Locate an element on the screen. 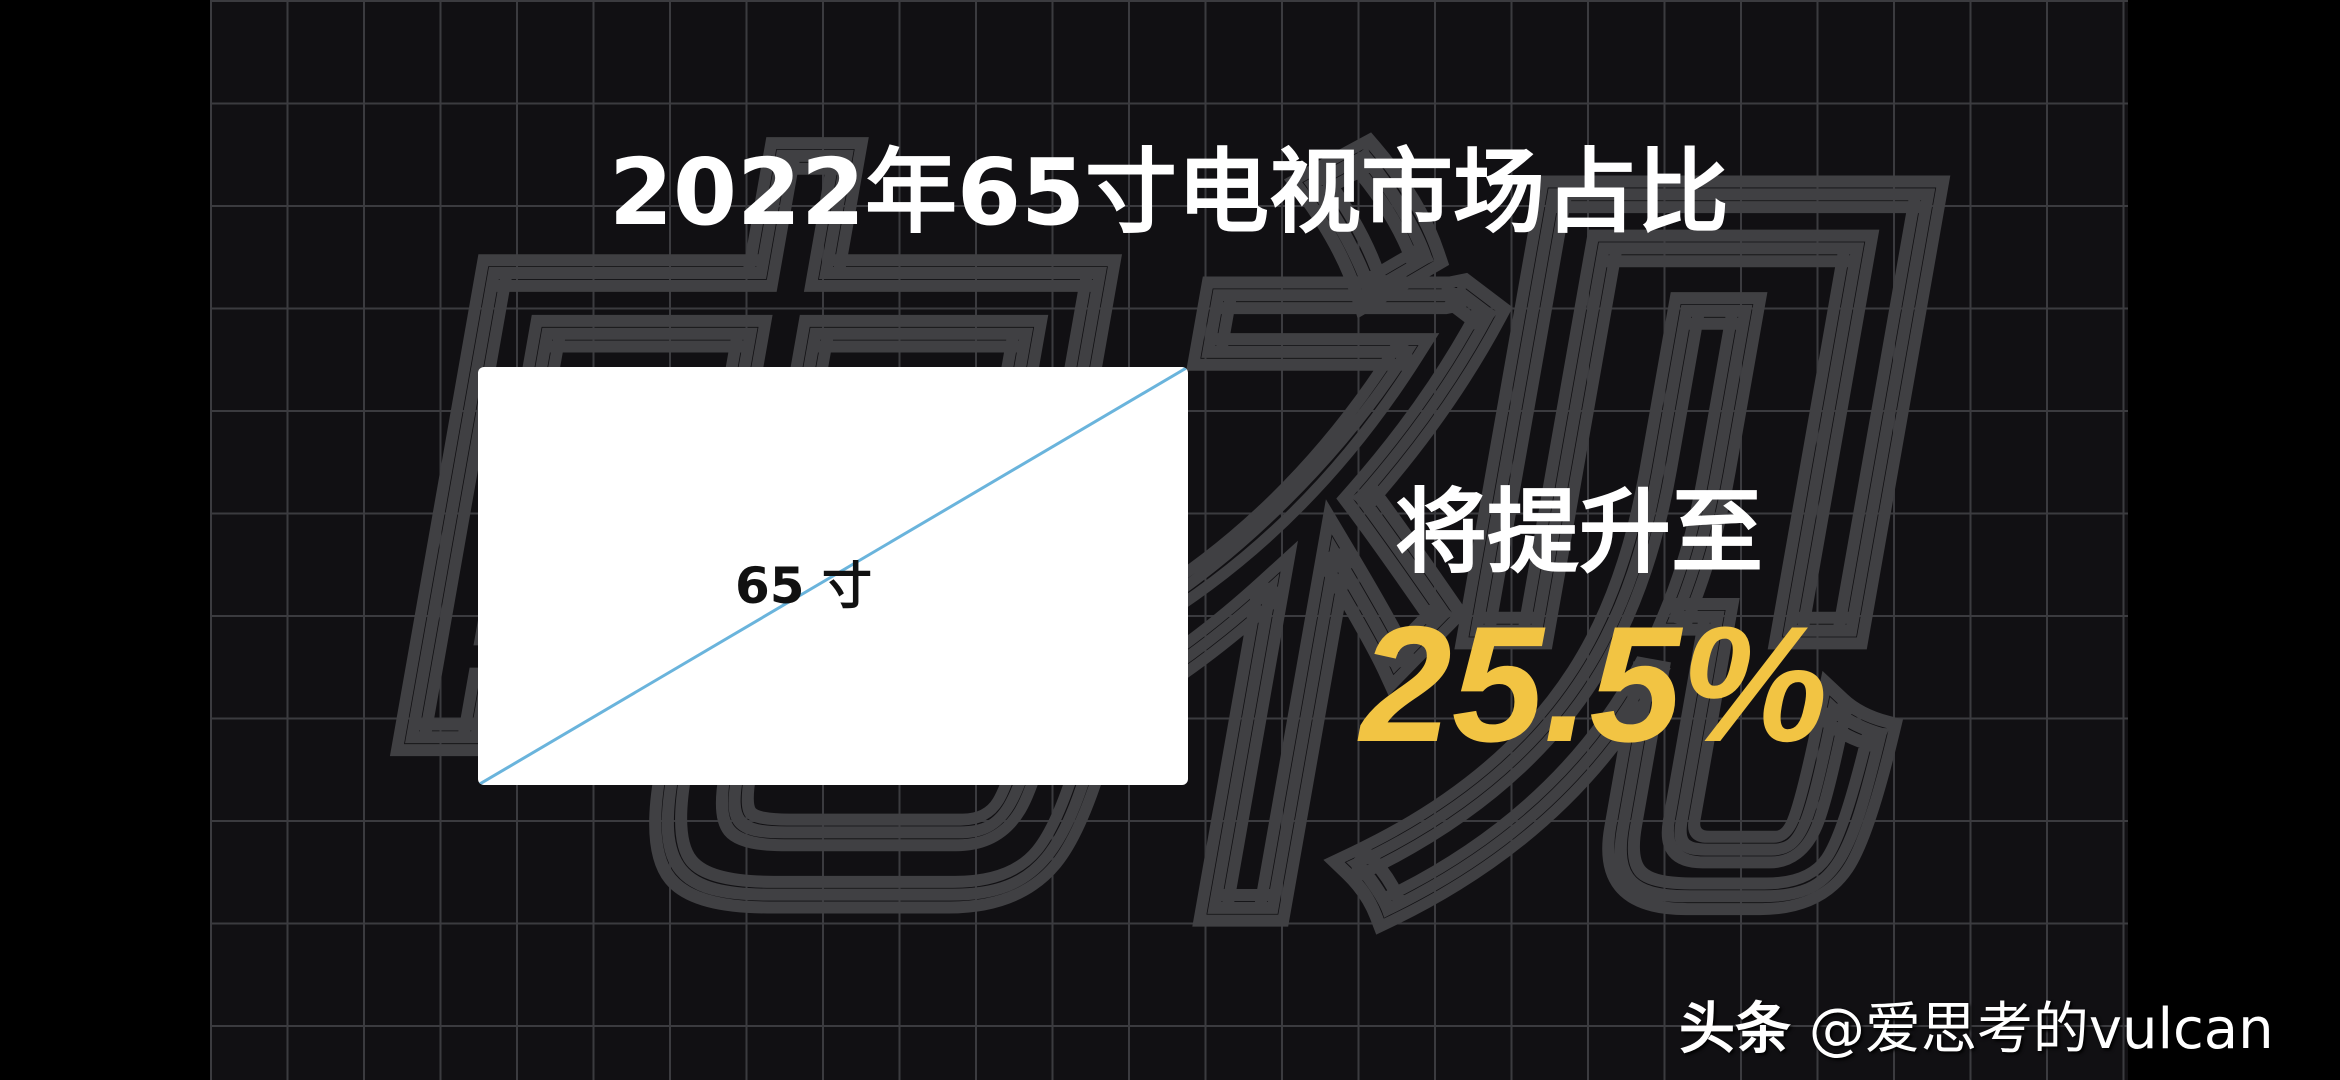 Image resolution: width=2340 pixels, height=1080 pixels. tv-screen-illustration is located at coordinates (833, 576).